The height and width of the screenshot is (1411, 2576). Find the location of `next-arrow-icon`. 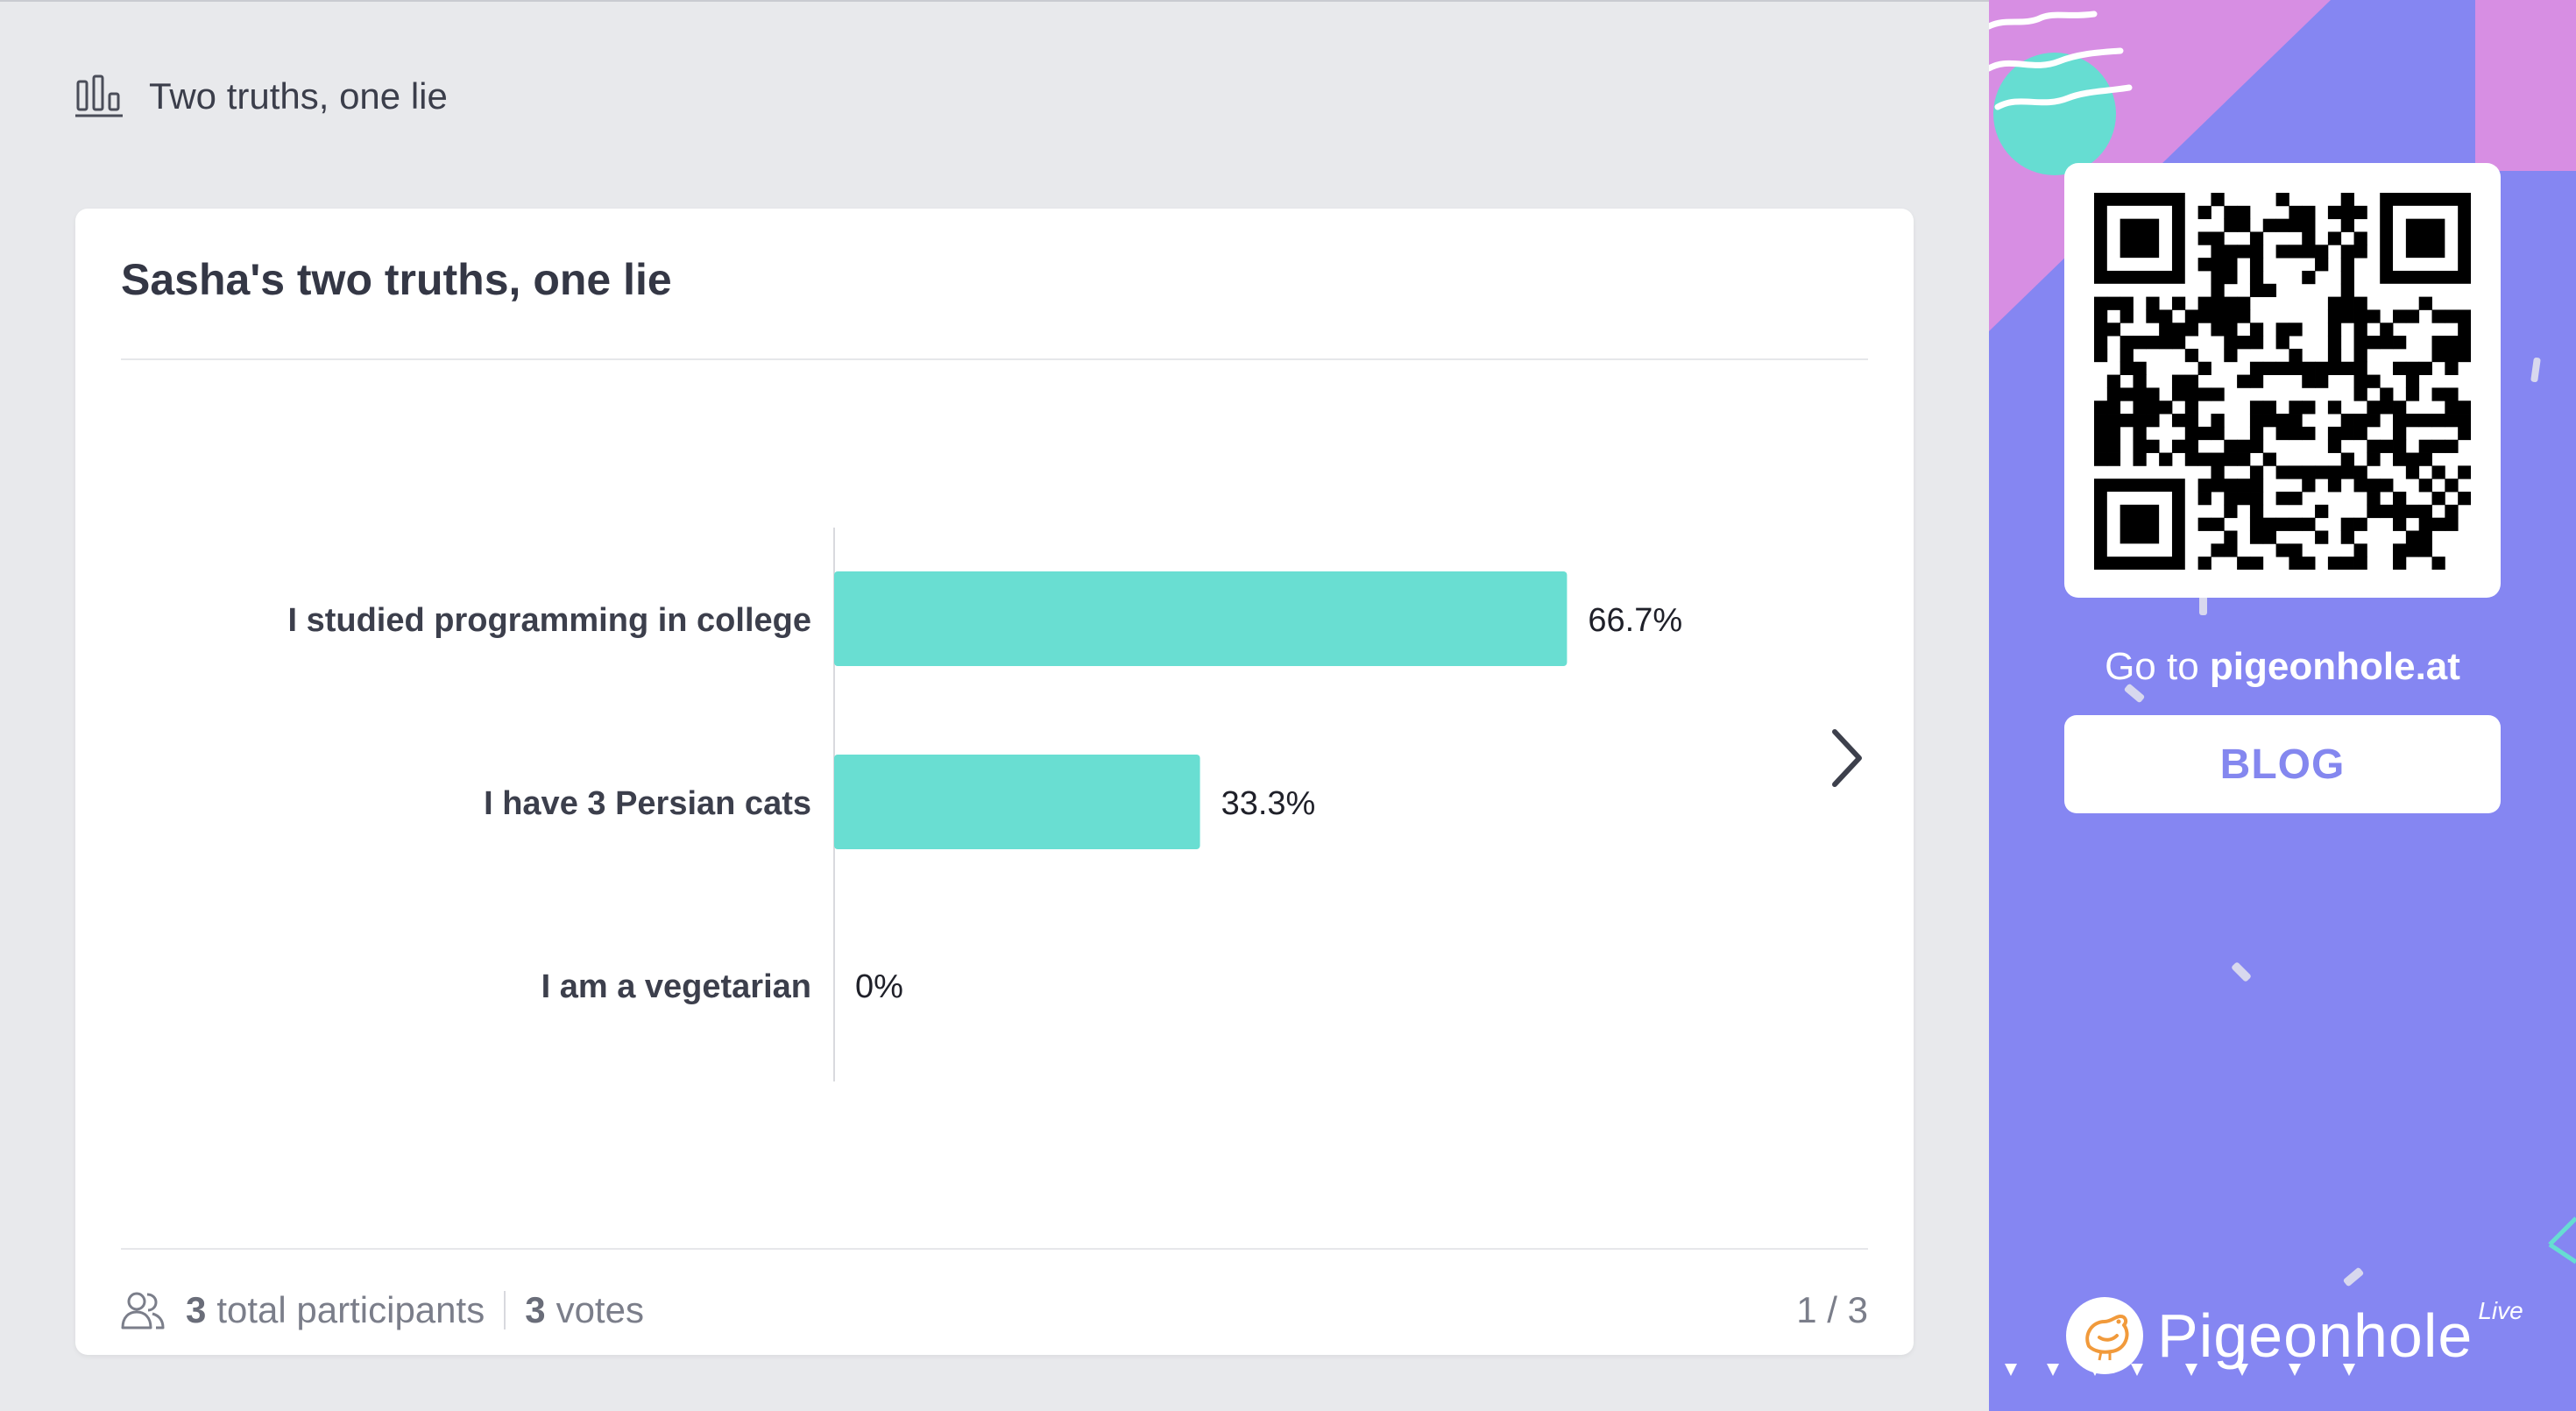

next-arrow-icon is located at coordinates (1847, 758).